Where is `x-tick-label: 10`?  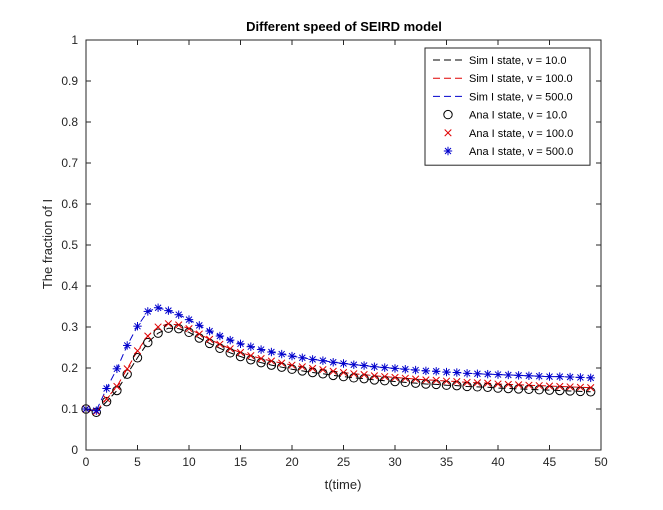 x-tick-label: 10 is located at coordinates (189, 462).